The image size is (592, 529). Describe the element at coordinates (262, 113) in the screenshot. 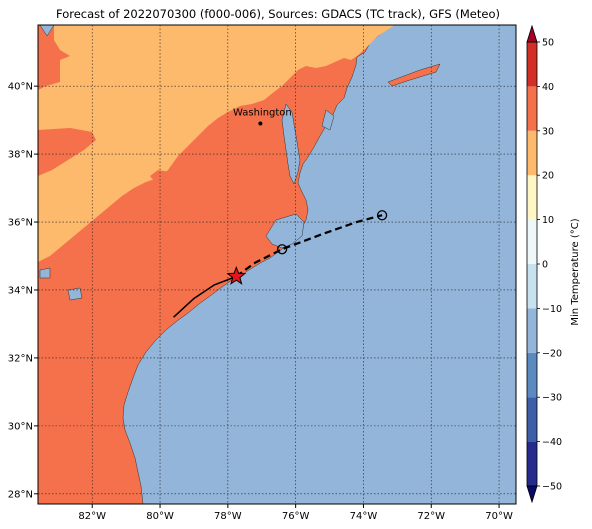

I see `city-label: Washington` at that location.